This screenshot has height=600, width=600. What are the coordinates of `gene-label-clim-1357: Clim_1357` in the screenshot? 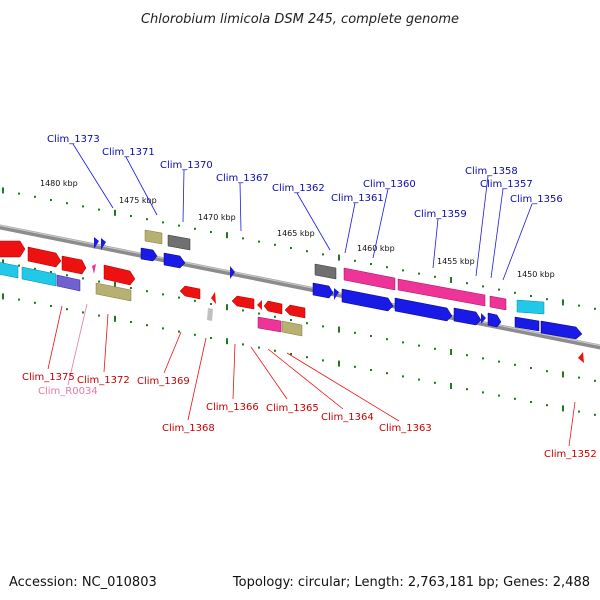 It's located at (506, 184).